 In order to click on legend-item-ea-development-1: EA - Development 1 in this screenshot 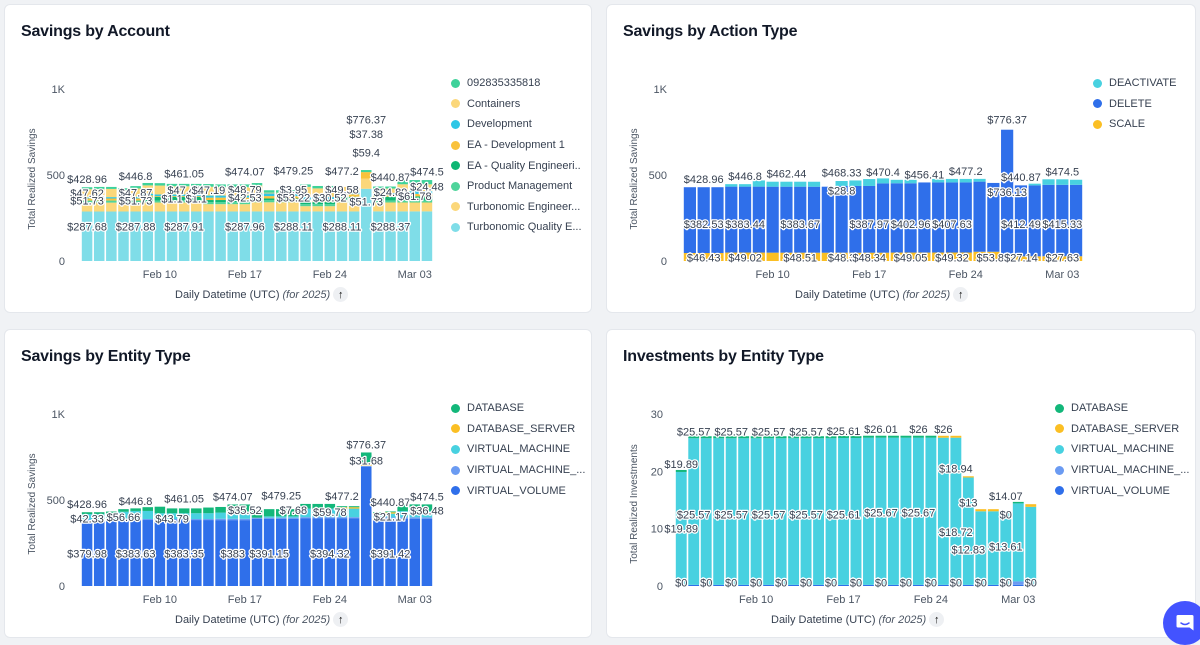, I will do `click(516, 145)`.